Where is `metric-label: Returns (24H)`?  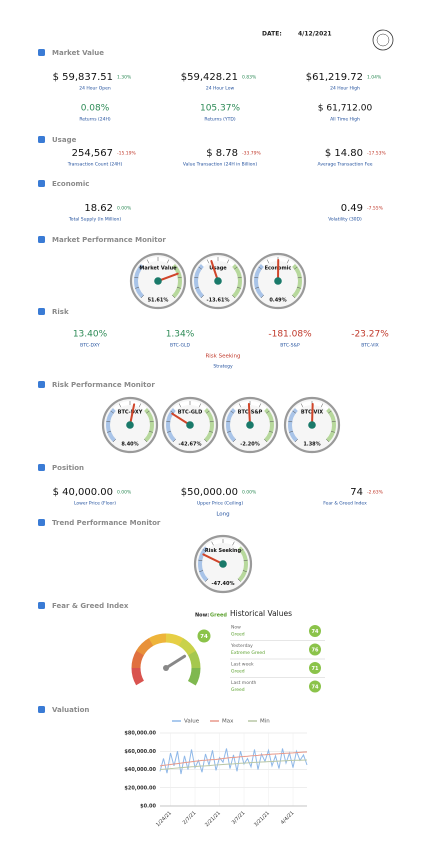 metric-label: Returns (24H) is located at coordinates (95, 120).